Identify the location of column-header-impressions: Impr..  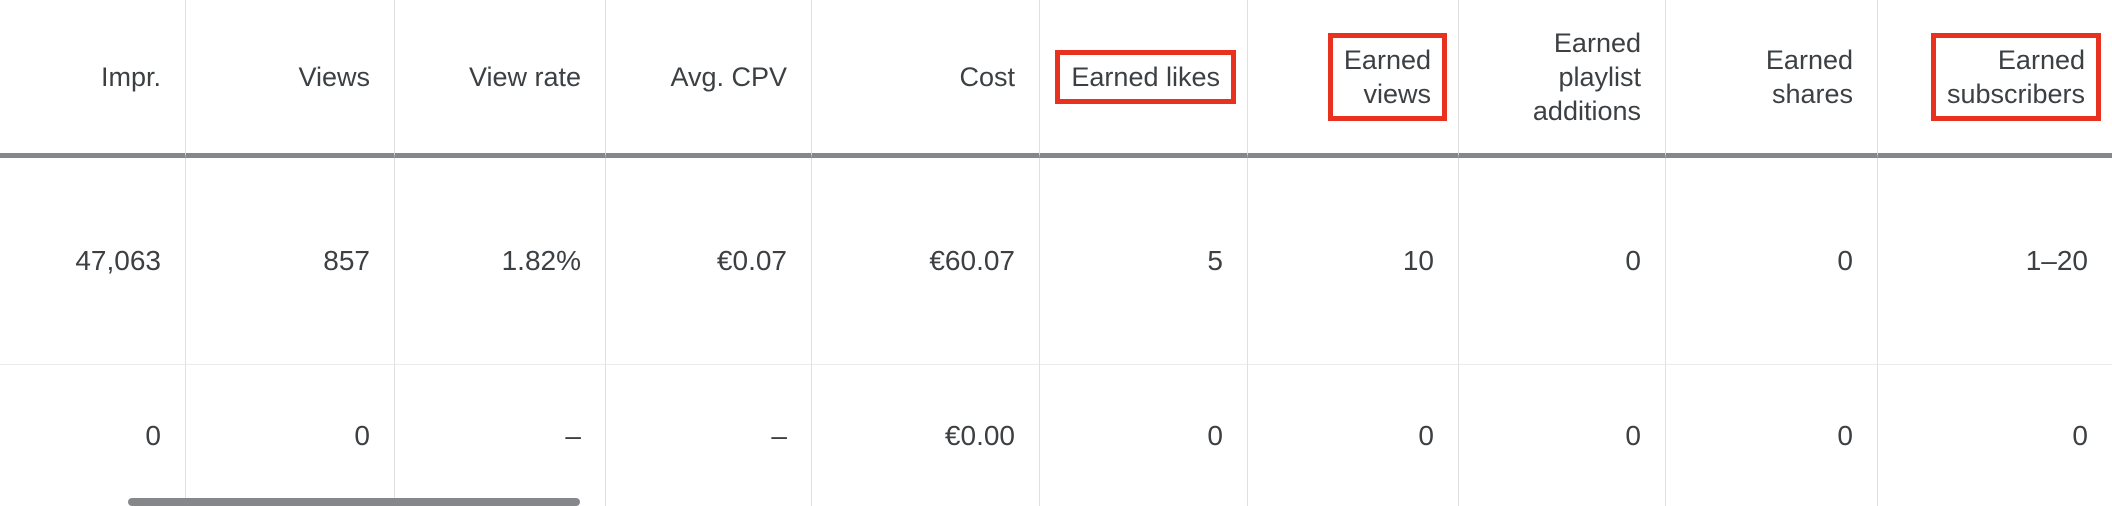
(92, 79).